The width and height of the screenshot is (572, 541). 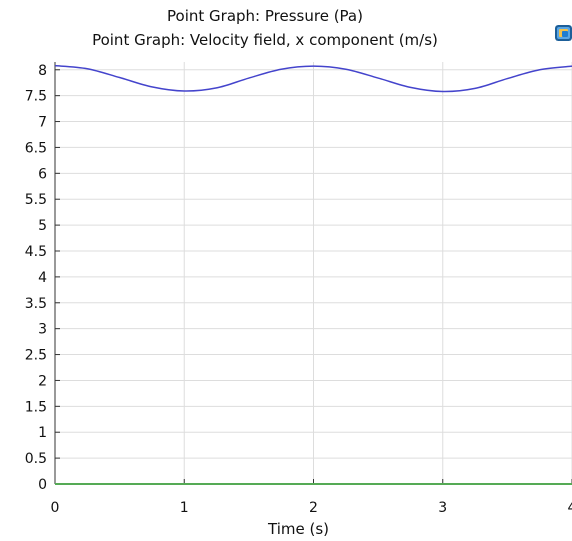 I want to click on x-tick-label: 0, so click(x=55, y=508).